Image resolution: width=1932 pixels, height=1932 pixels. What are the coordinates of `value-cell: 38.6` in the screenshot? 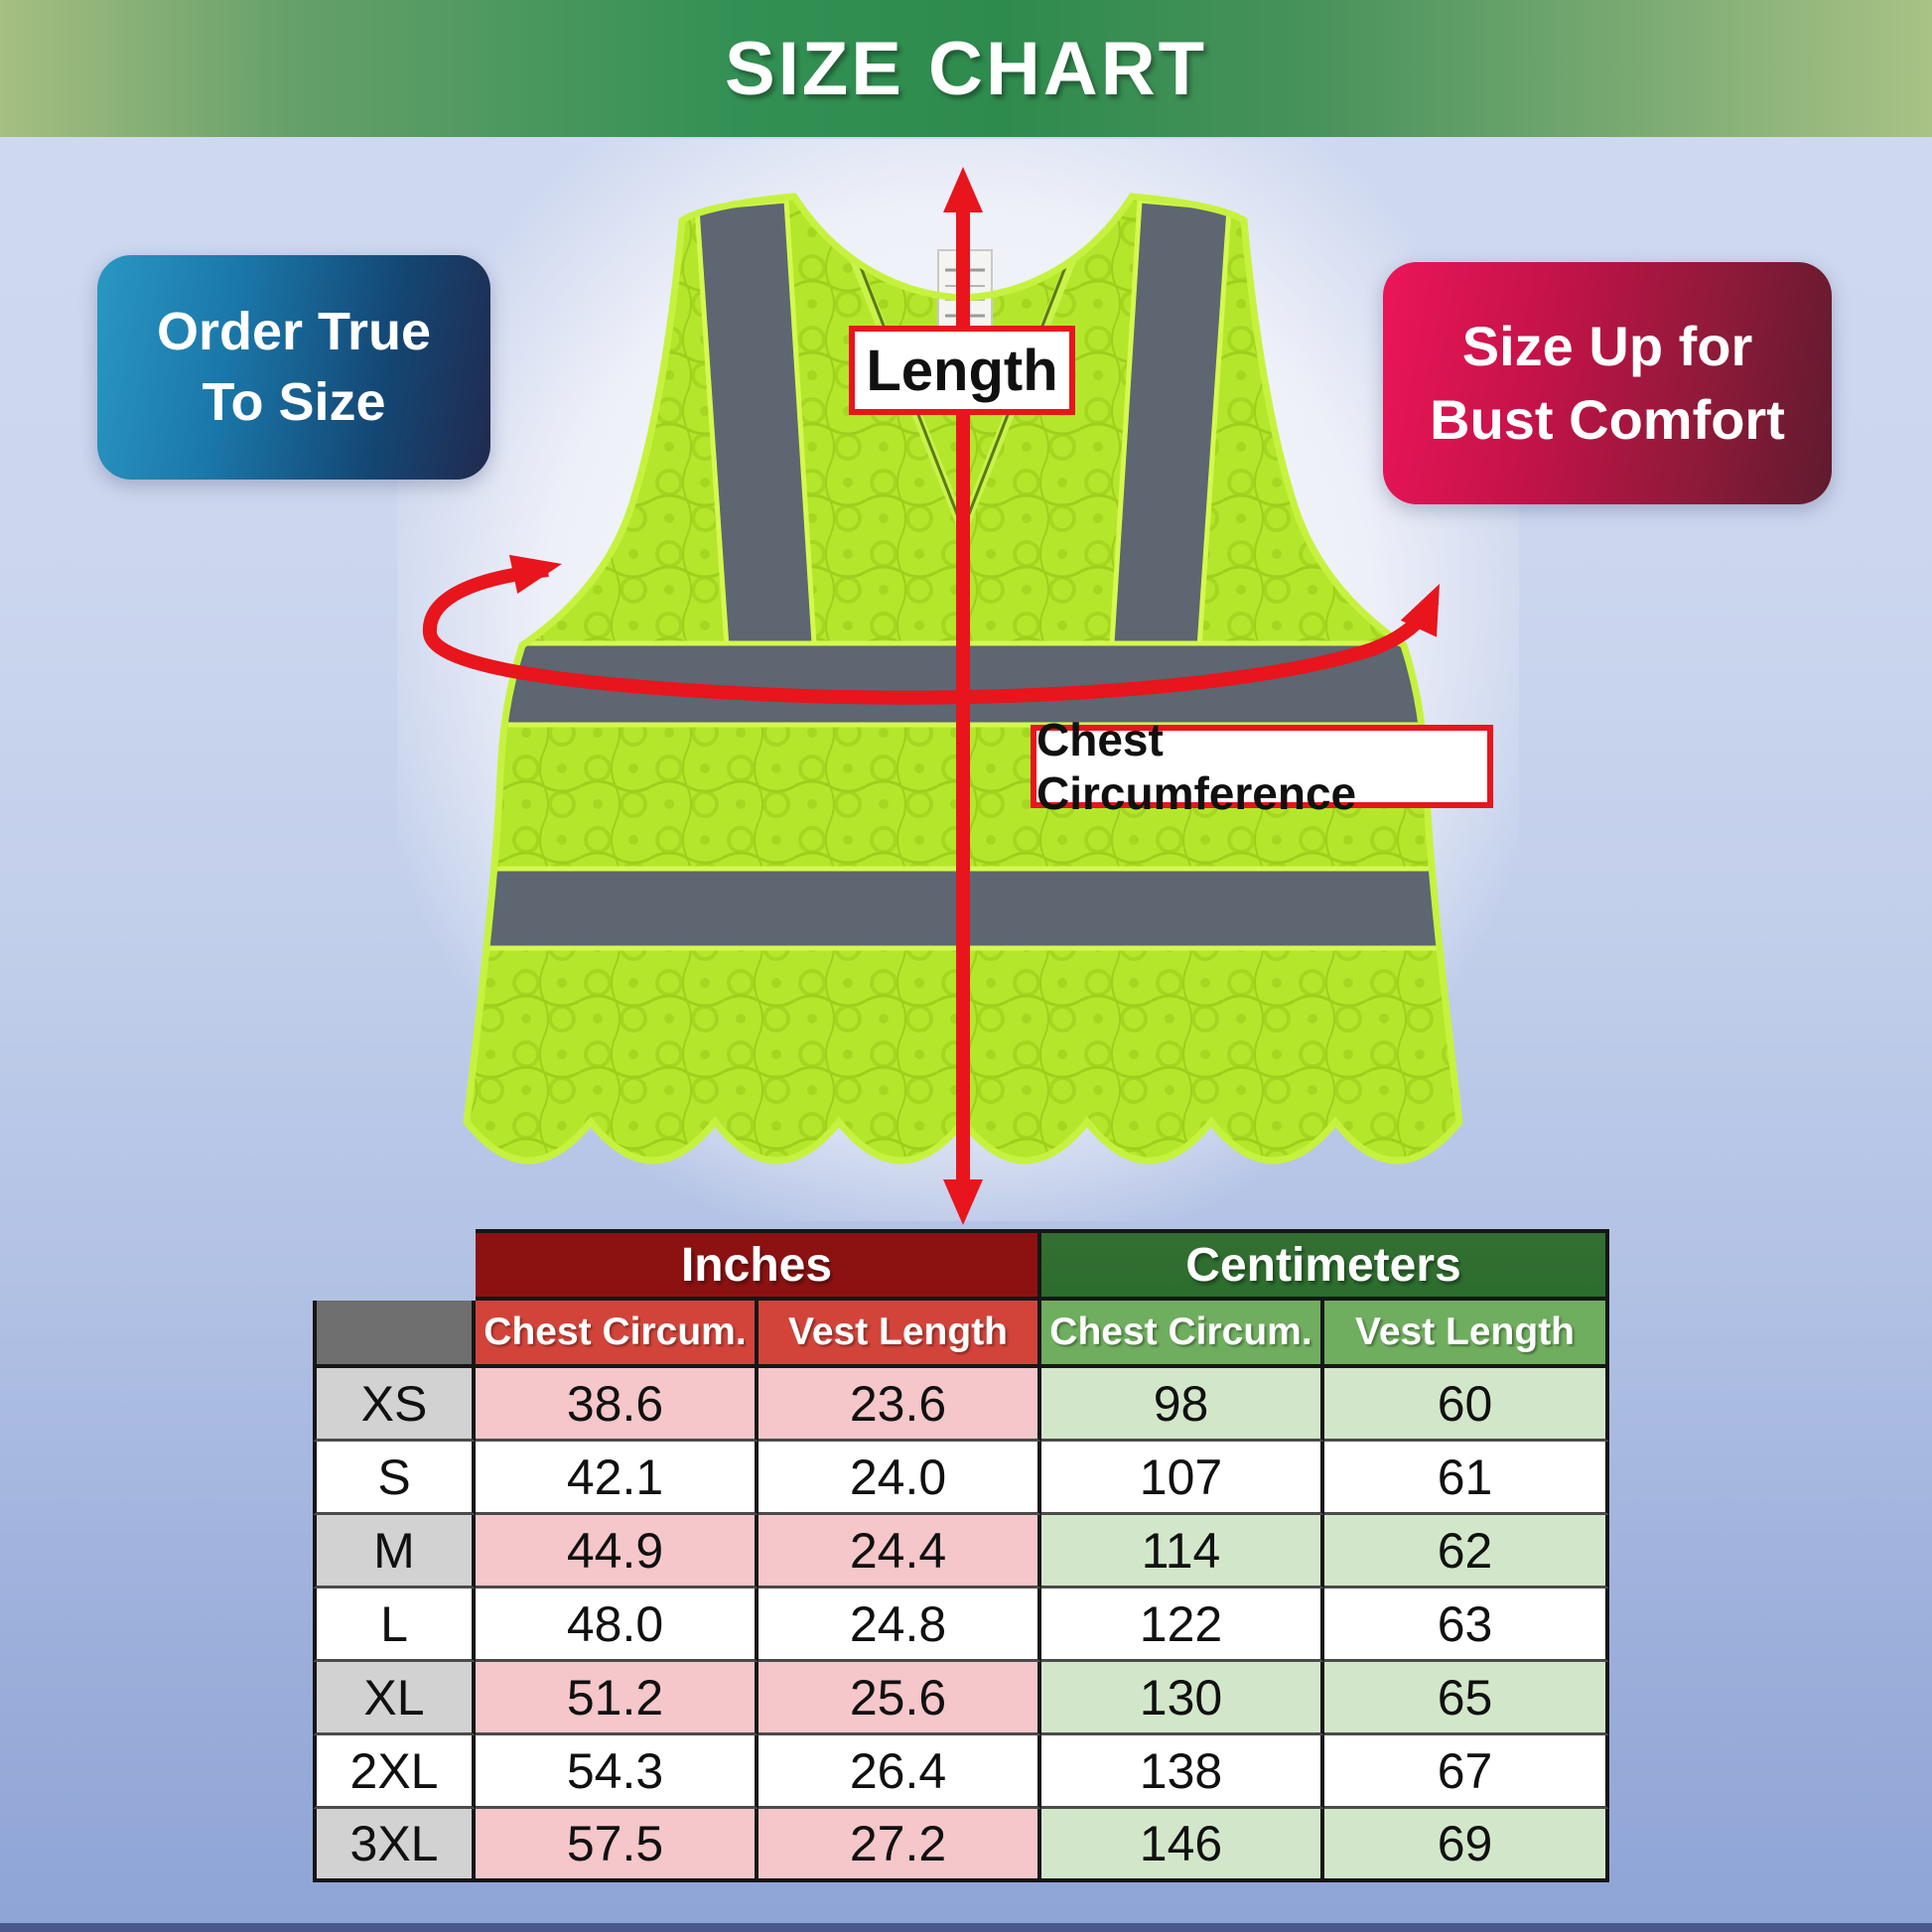 It's located at (618, 1405).